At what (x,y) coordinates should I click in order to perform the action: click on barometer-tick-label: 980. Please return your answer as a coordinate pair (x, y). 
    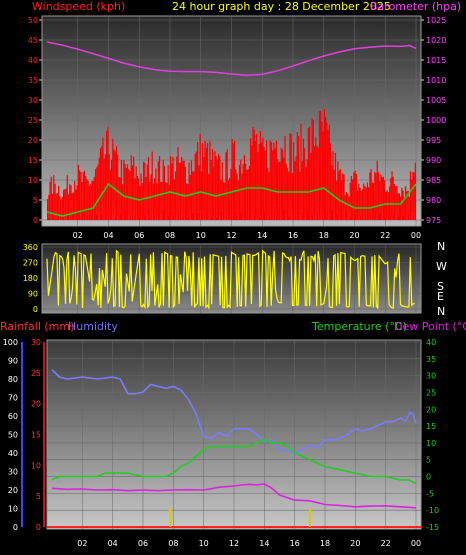
    Looking at the image, I should click on (433, 200).